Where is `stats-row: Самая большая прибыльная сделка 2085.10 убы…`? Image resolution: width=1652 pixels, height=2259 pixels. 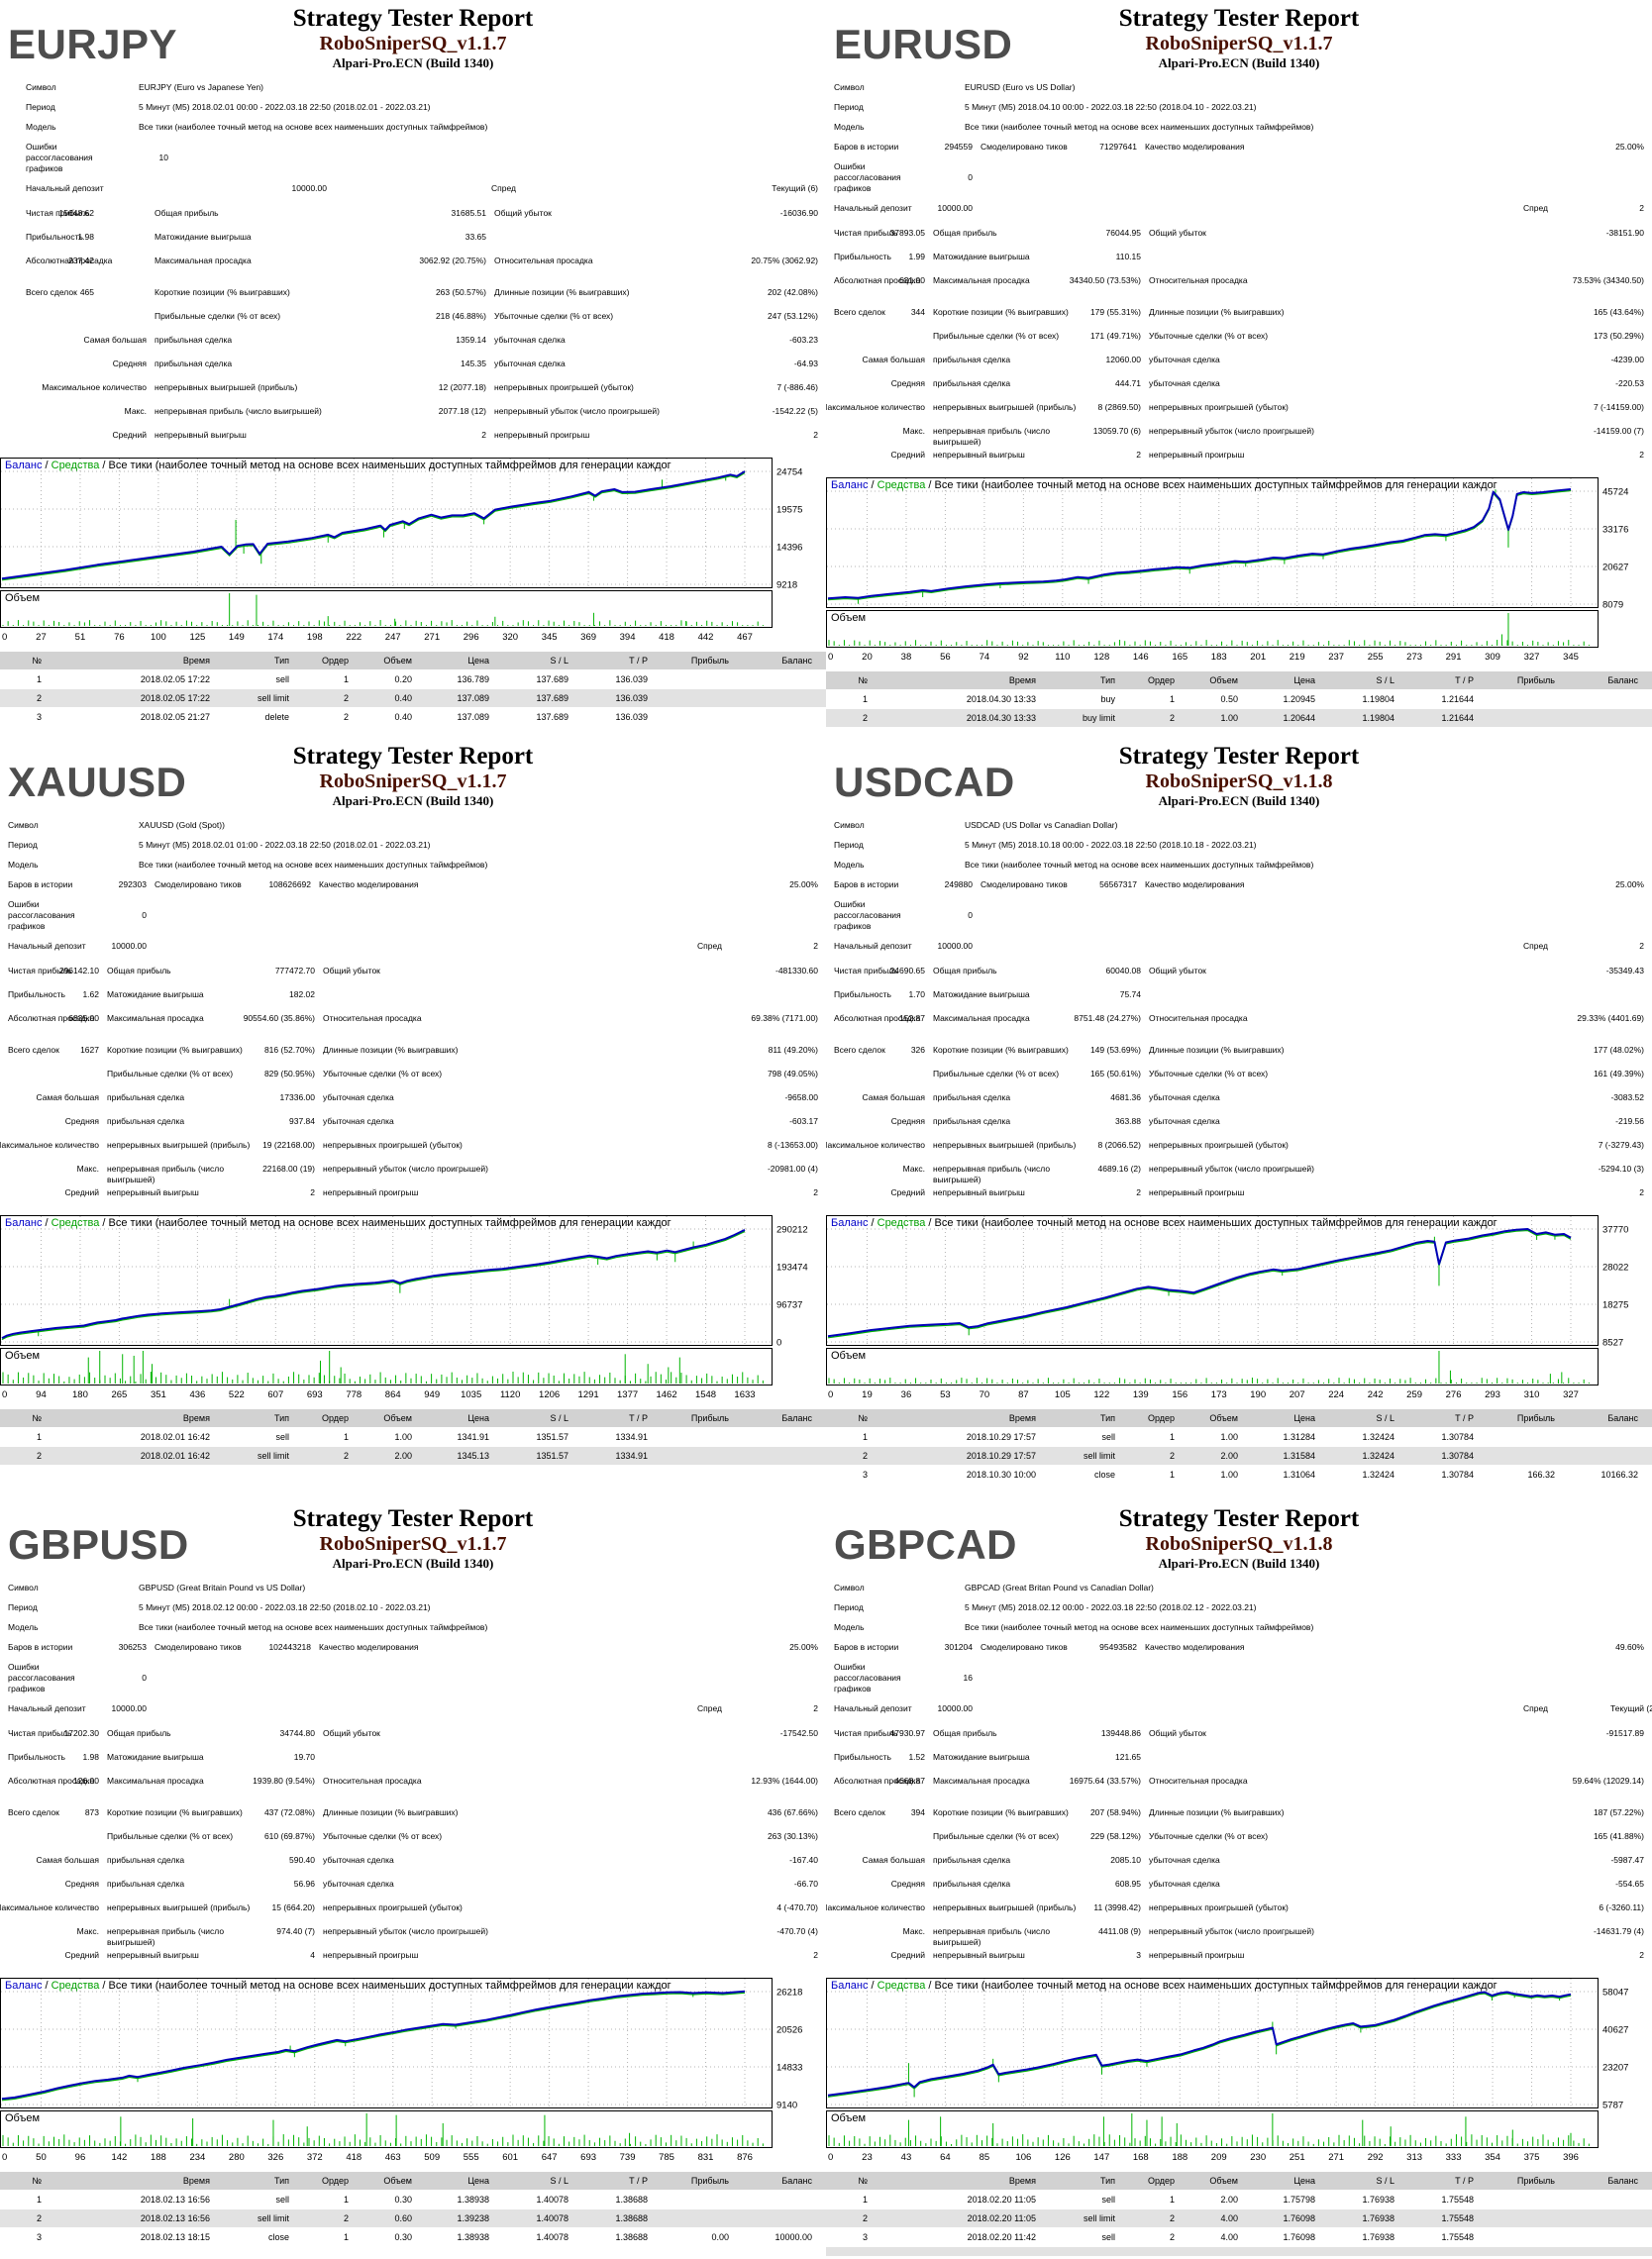 stats-row: Самая большая прибыльная сделка 2085.10 убы… is located at coordinates (1239, 1867).